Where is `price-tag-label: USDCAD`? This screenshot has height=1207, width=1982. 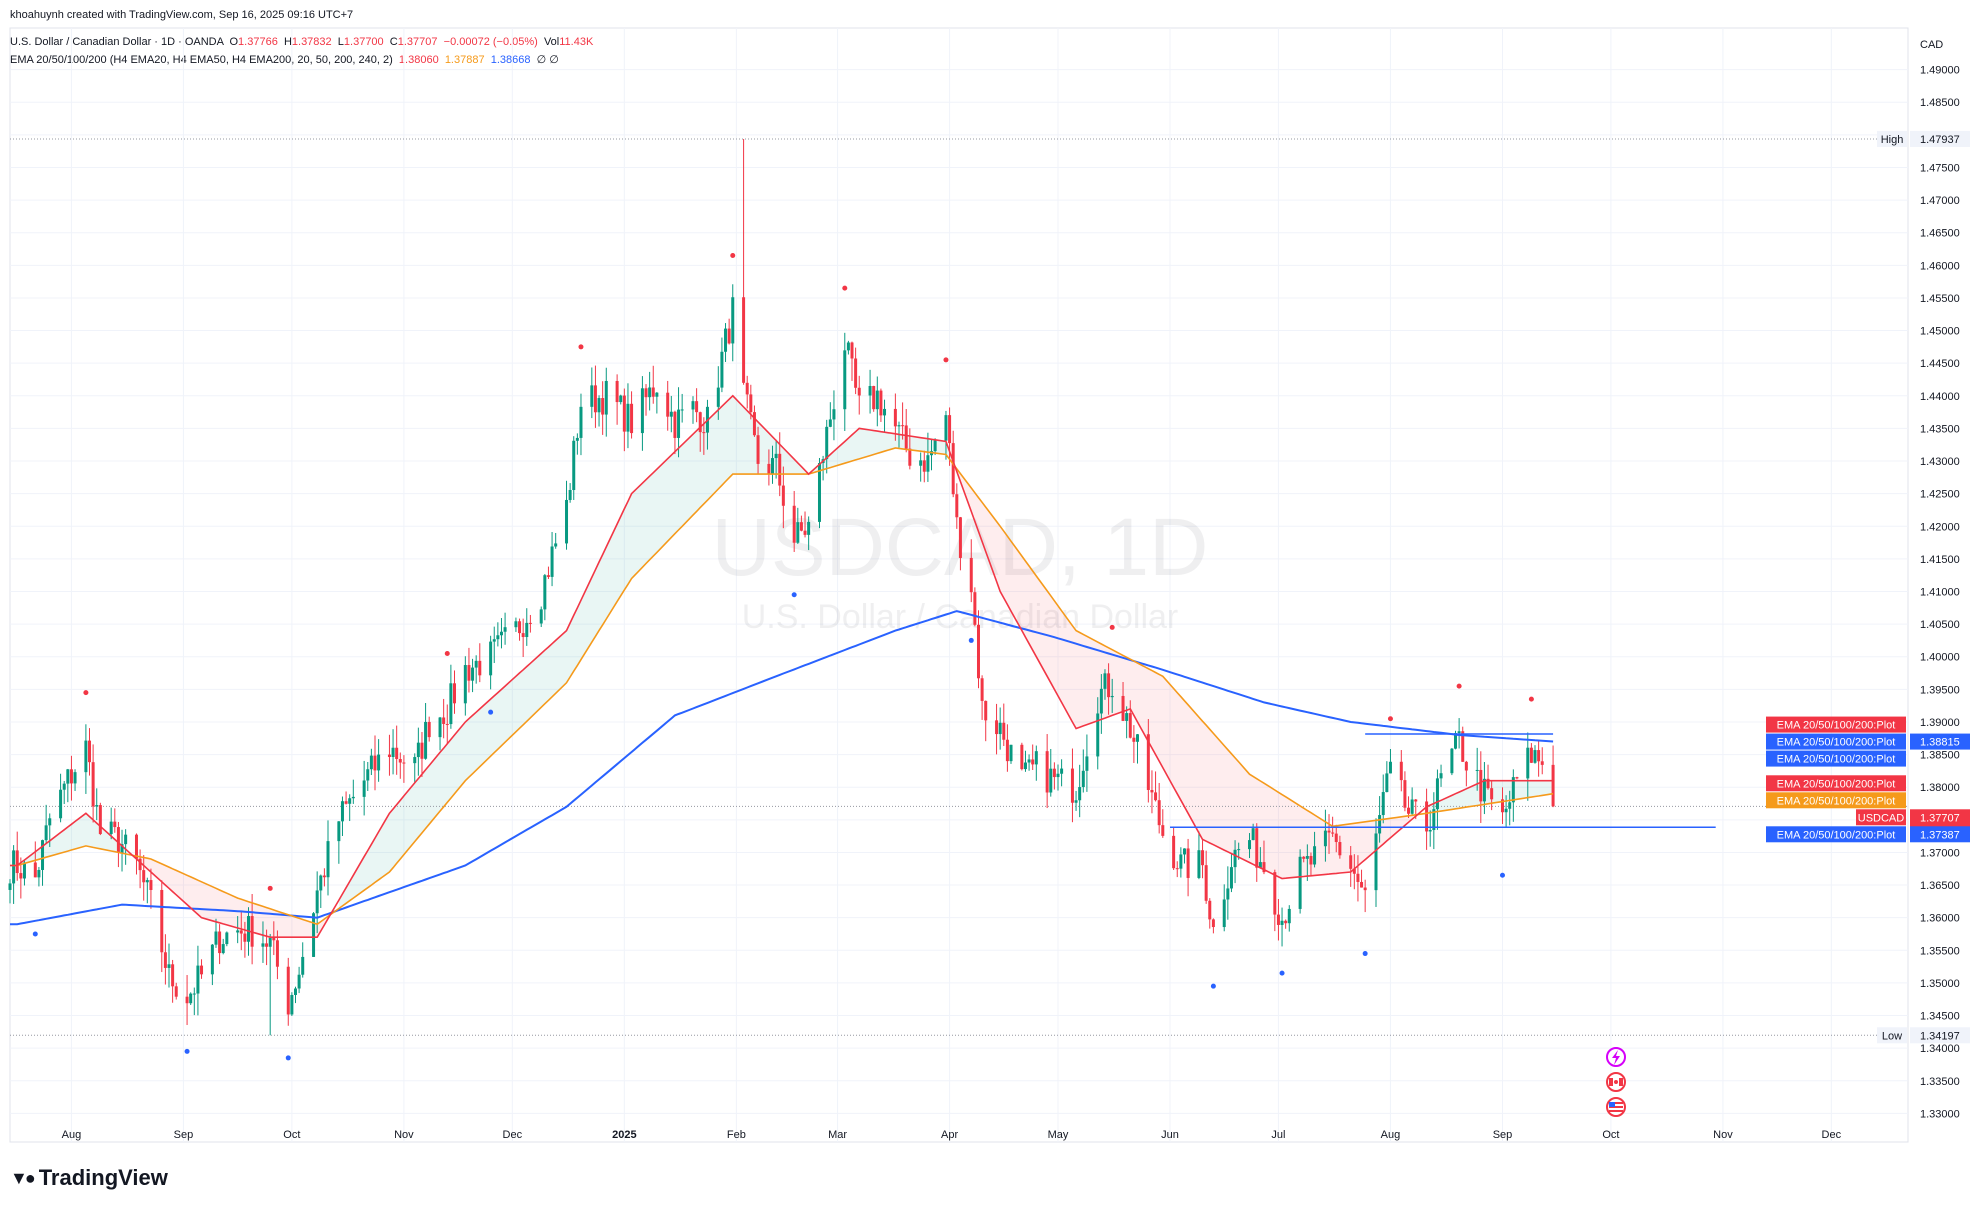
price-tag-label: USDCAD is located at coordinates (1881, 818).